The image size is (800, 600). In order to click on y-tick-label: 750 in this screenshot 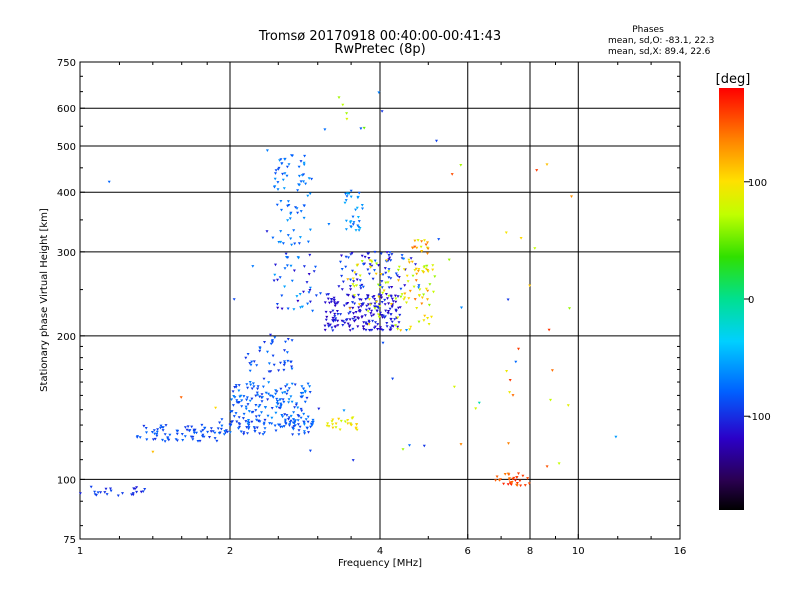, I will do `click(66, 63)`.